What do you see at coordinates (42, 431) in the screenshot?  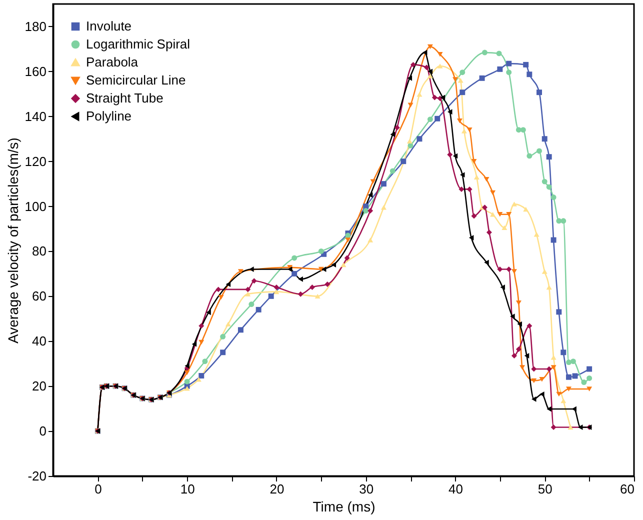 I see `y-tick-label: 0` at bounding box center [42, 431].